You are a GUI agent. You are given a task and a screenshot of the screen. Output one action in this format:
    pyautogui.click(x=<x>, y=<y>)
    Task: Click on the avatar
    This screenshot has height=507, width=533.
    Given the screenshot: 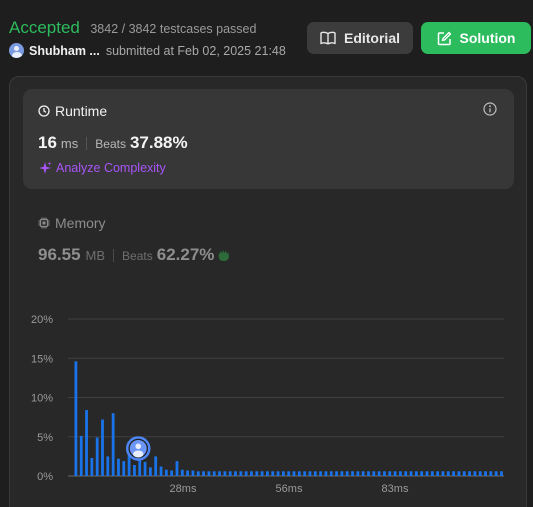 What is the action you would take?
    pyautogui.click(x=16, y=50)
    